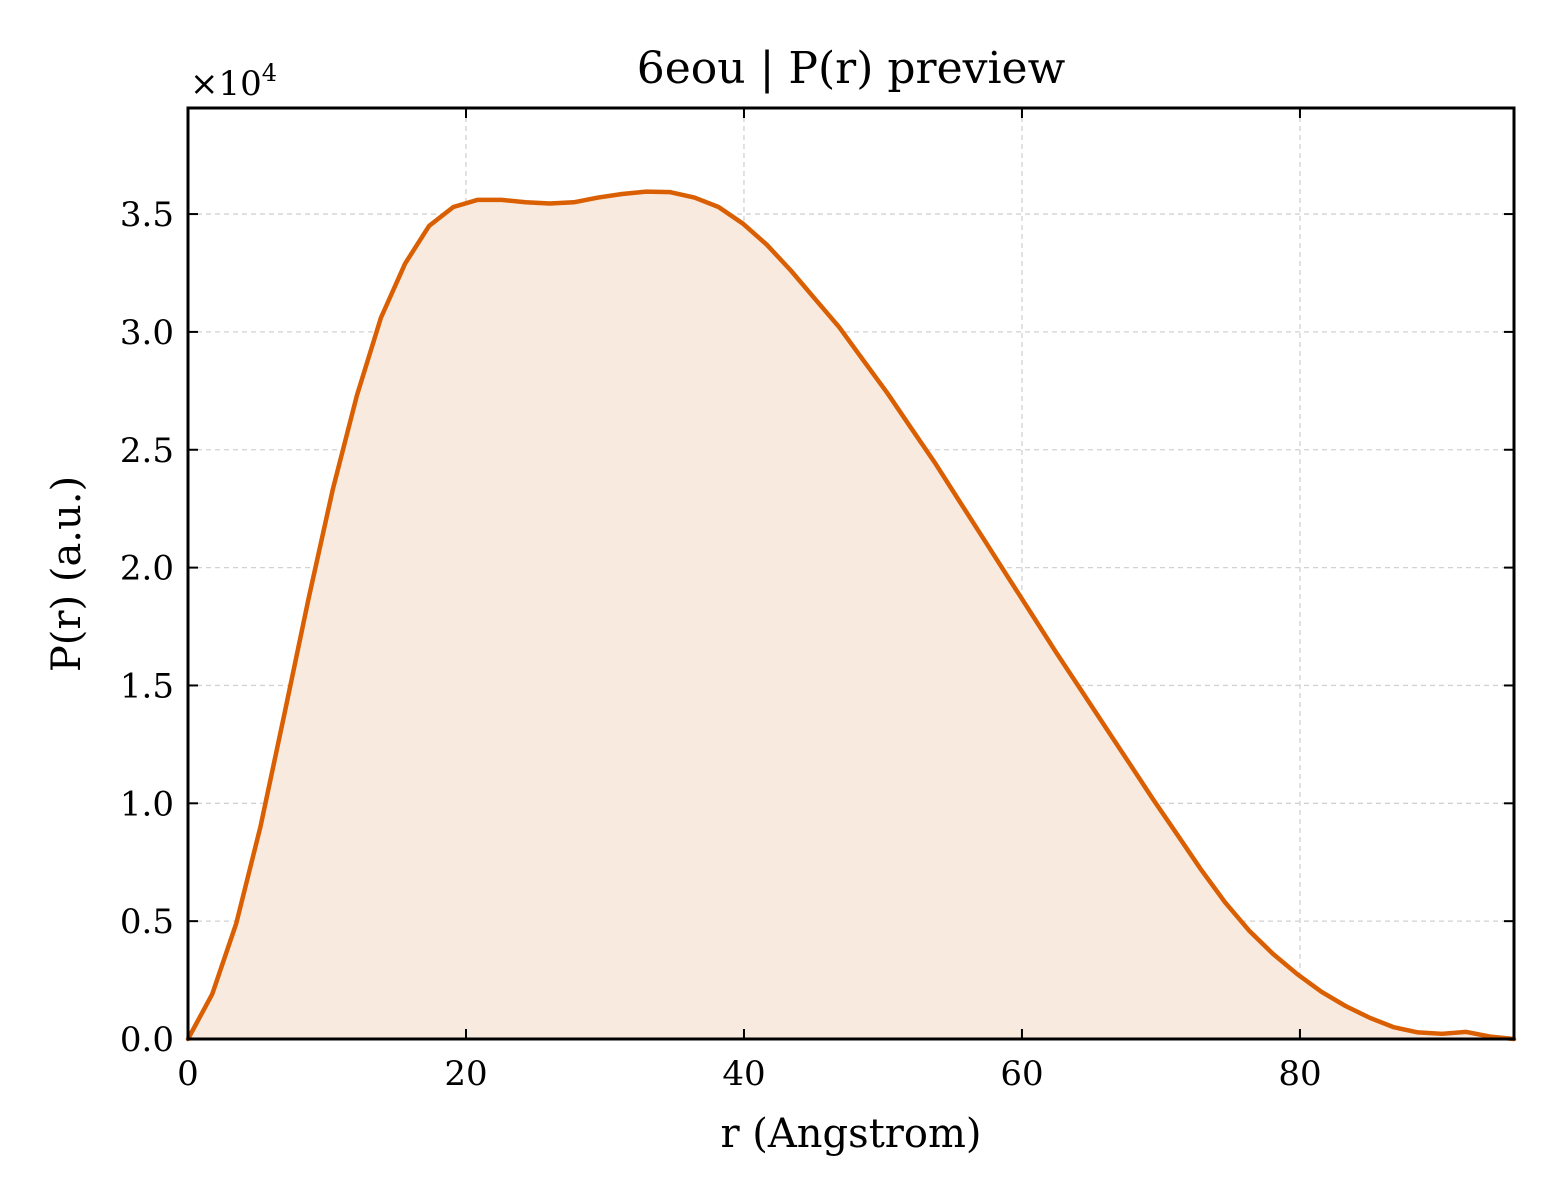 This screenshot has width=1560, height=1200. What do you see at coordinates (147, 686) in the screenshot?
I see `y-tick-label: 1.5` at bounding box center [147, 686].